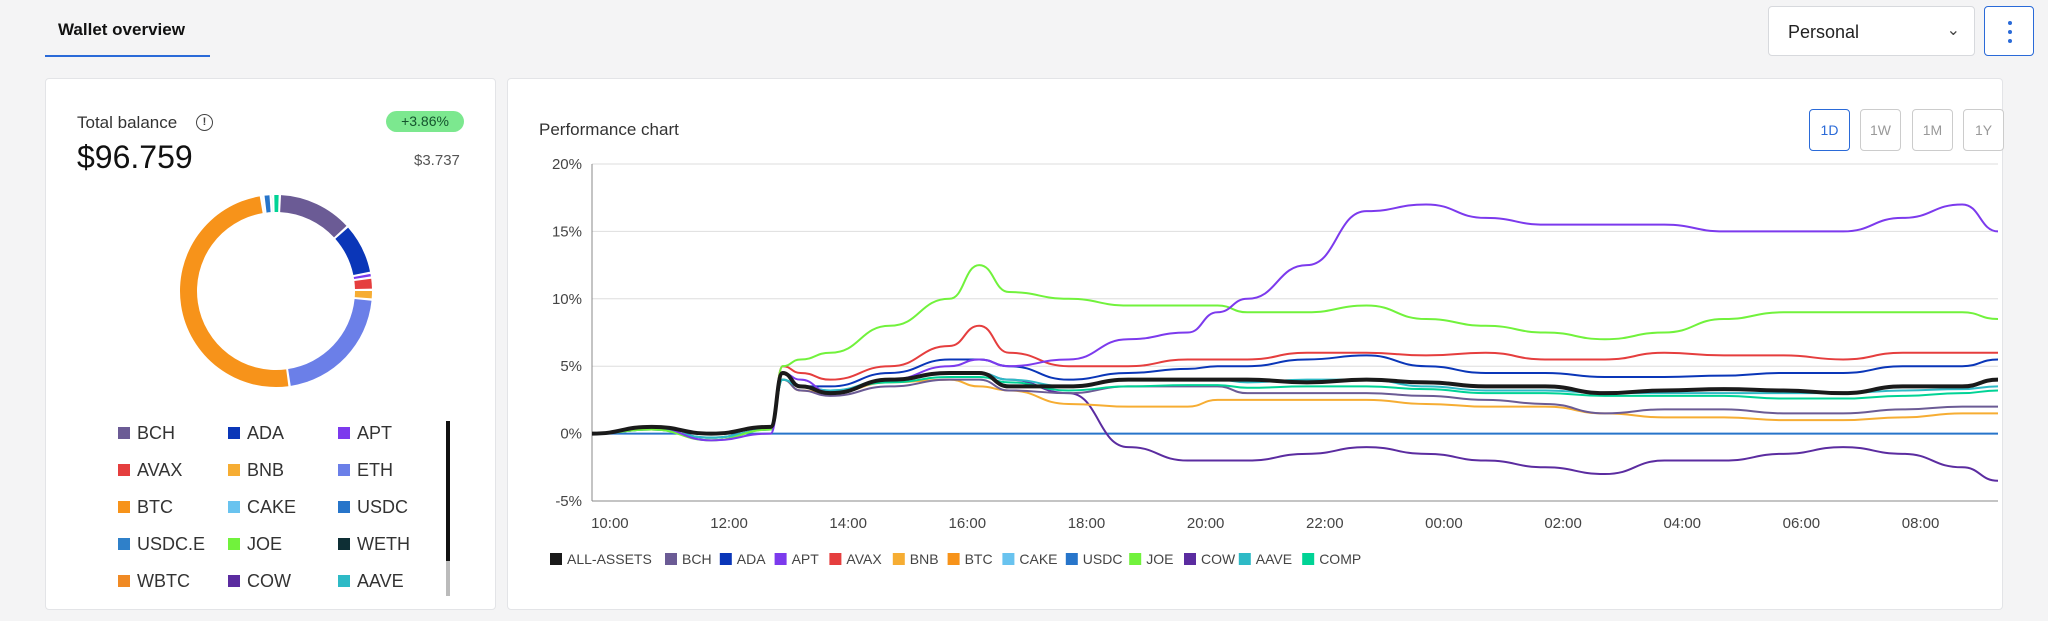  I want to click on legend-label: APT, so click(375, 433).